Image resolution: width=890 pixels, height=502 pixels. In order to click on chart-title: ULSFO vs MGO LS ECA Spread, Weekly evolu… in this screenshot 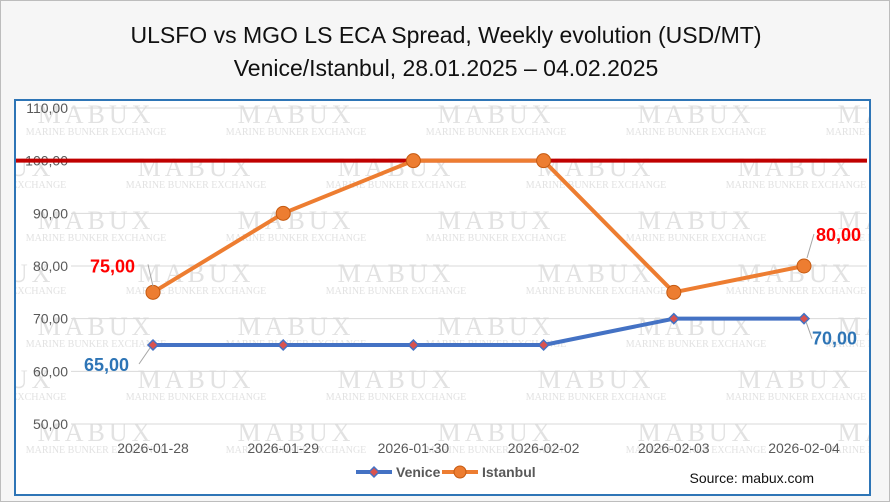, I will do `click(445, 52)`.